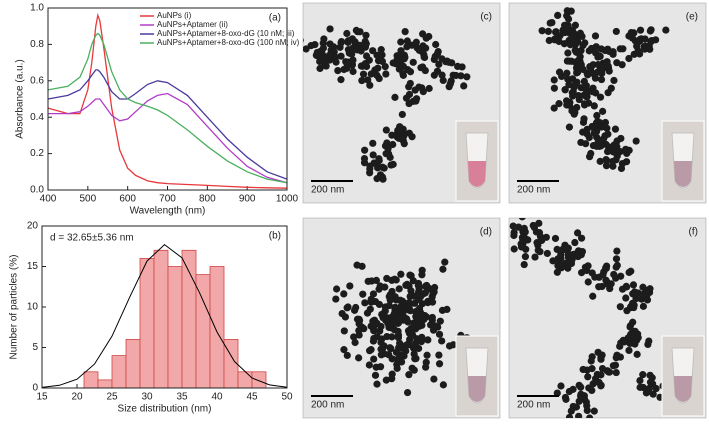 Image resolution: width=709 pixels, height=424 pixels. I want to click on plot-frame, so click(167, 99).